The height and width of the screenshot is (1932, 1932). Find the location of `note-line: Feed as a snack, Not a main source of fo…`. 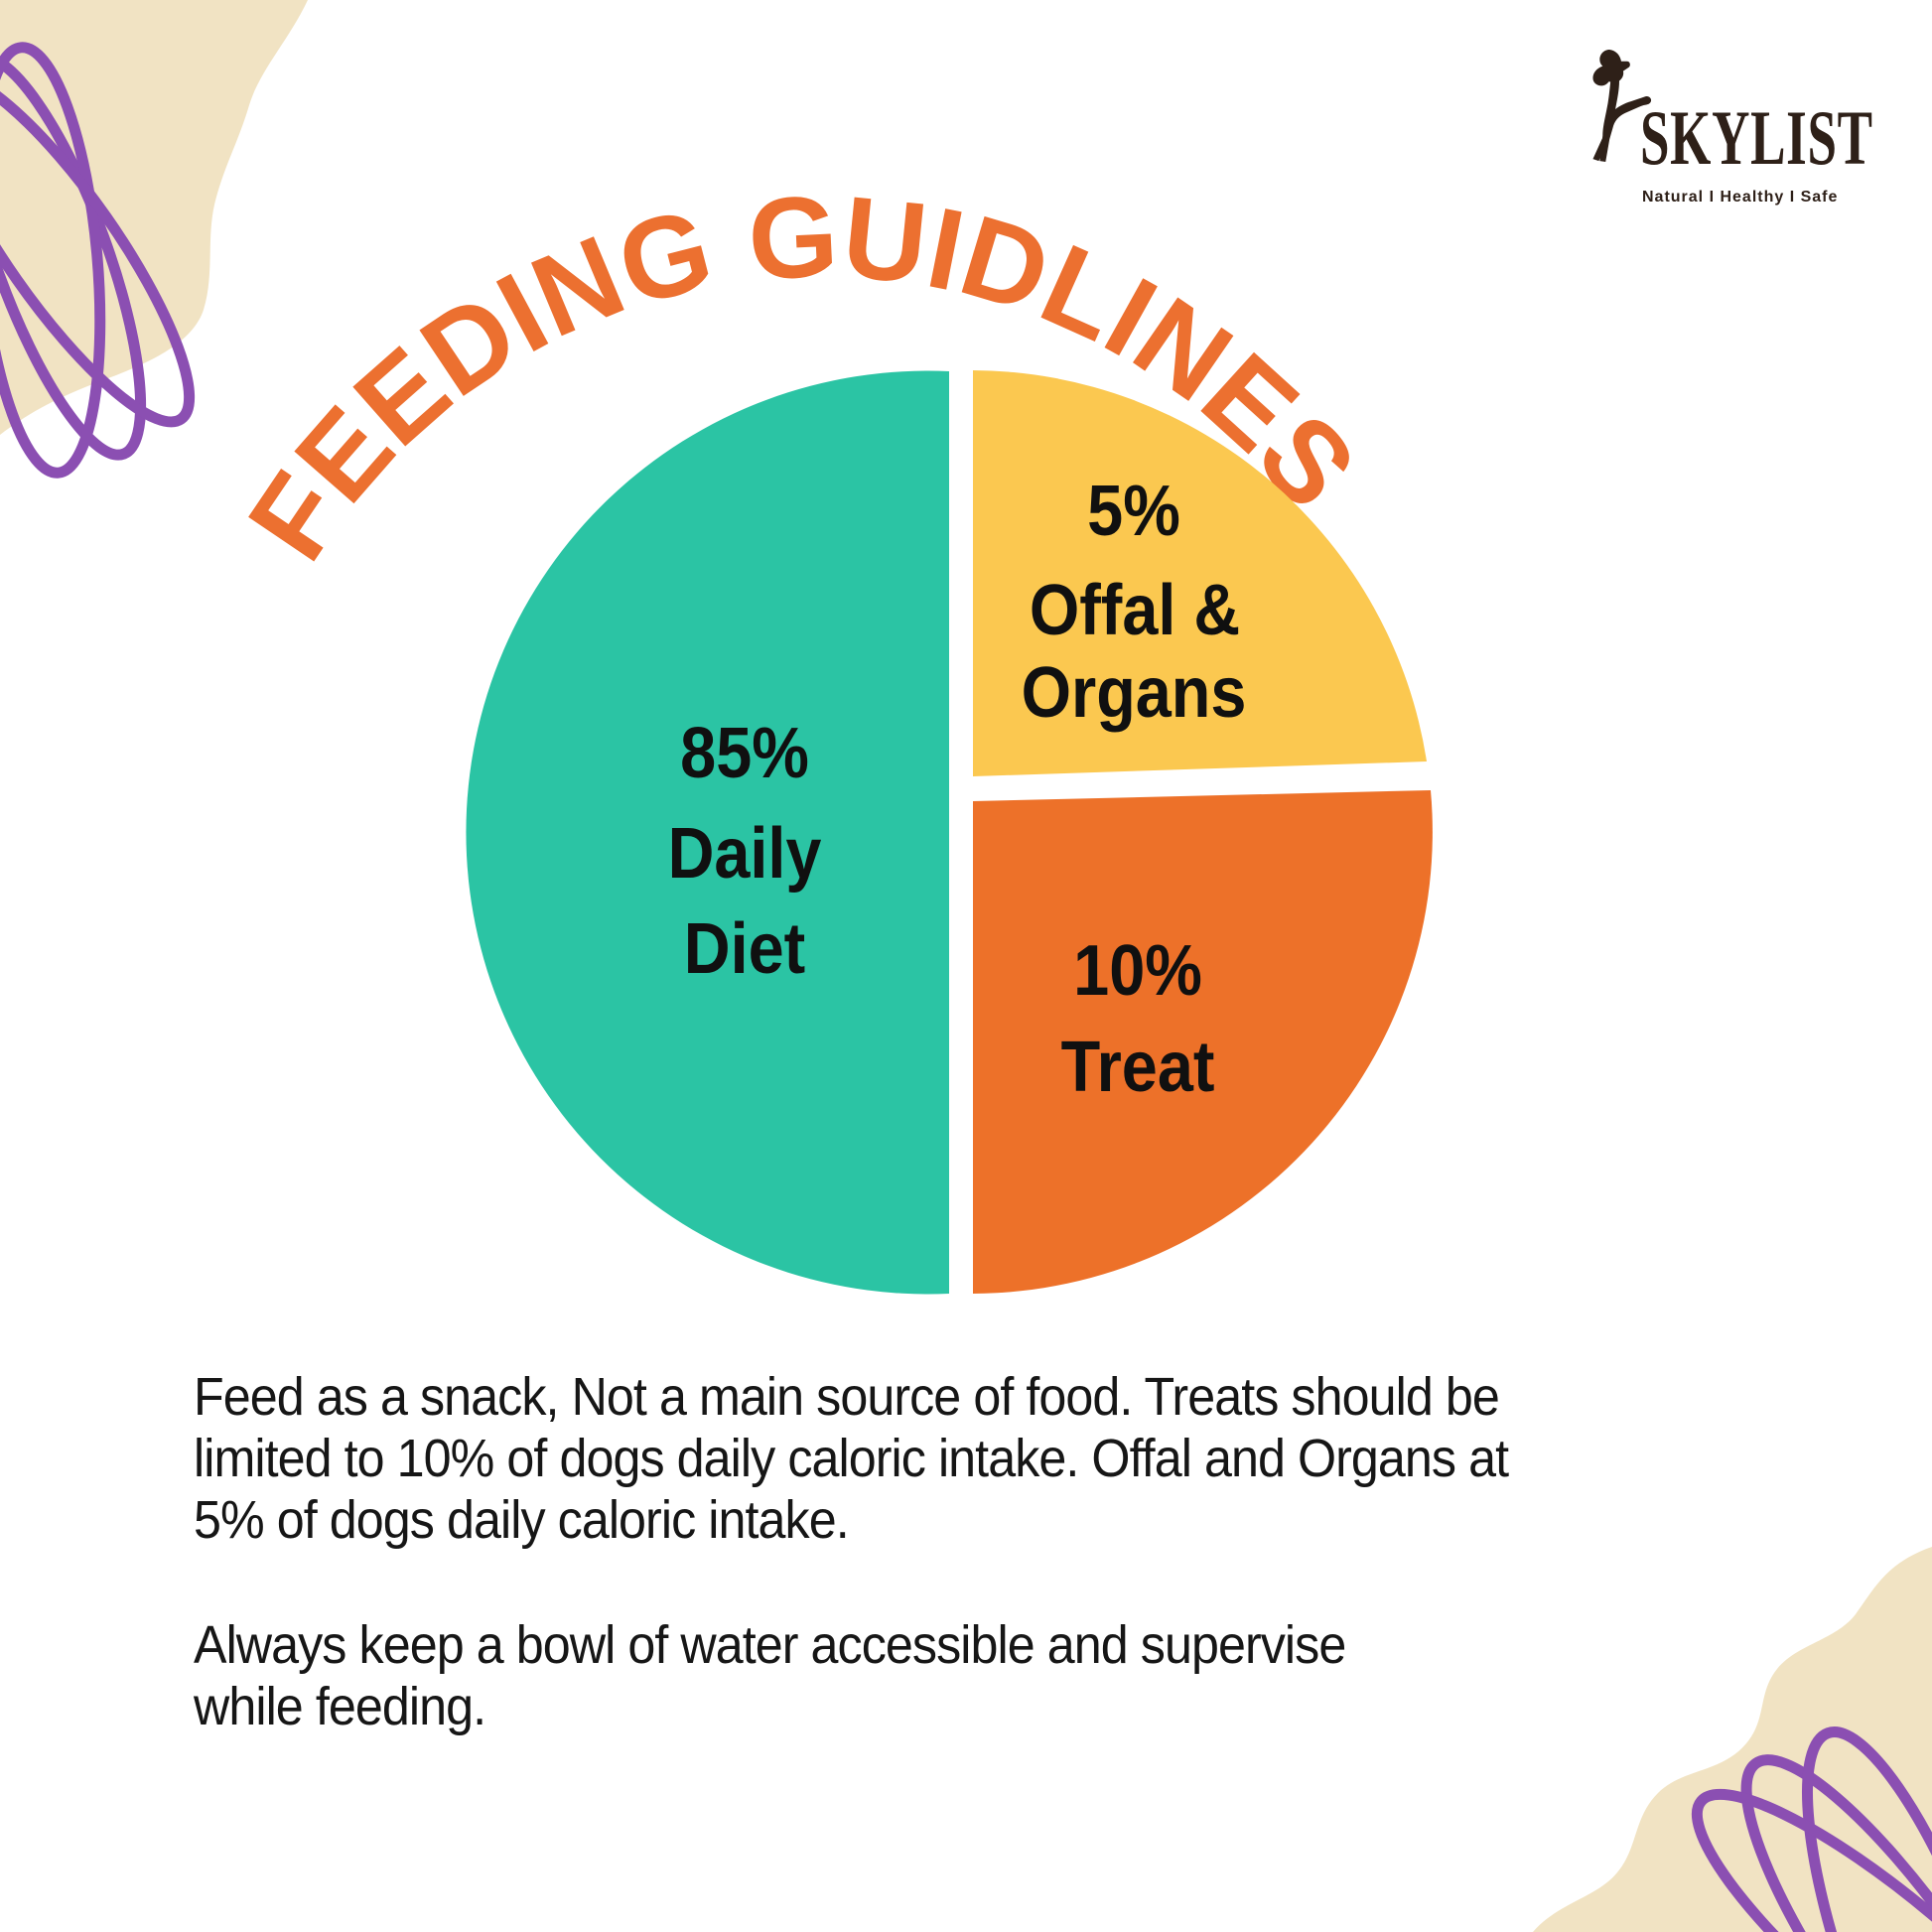

note-line: Feed as a snack, Not a main source of fo… is located at coordinates (847, 1397).